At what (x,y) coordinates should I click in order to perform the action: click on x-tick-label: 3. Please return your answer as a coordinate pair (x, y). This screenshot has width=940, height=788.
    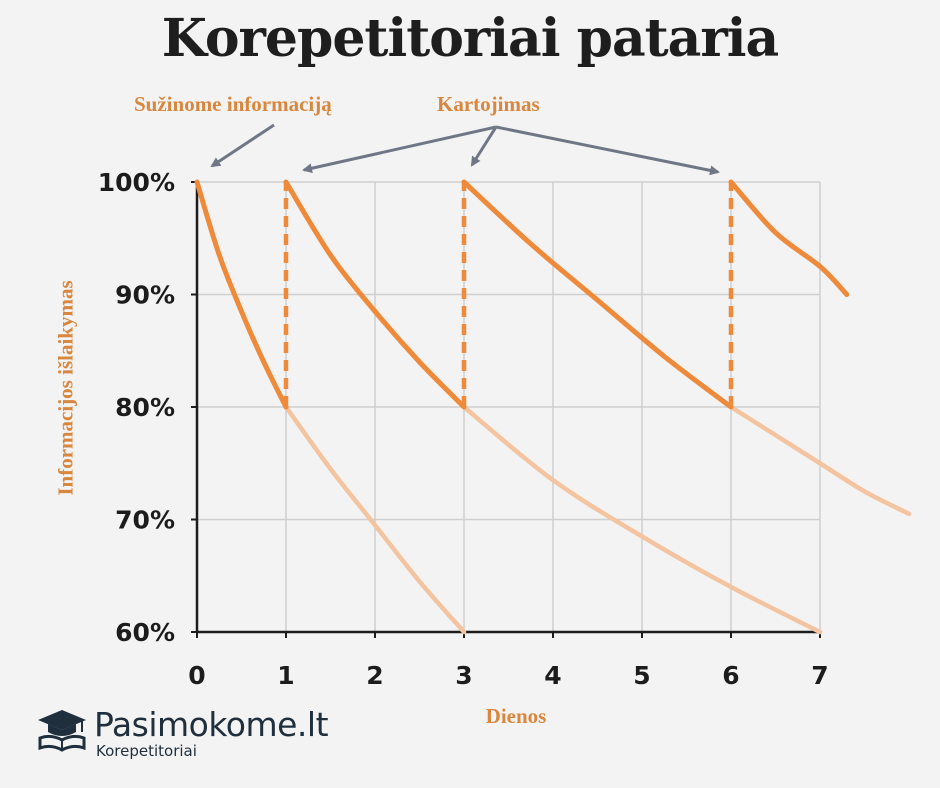
    Looking at the image, I should click on (463, 675).